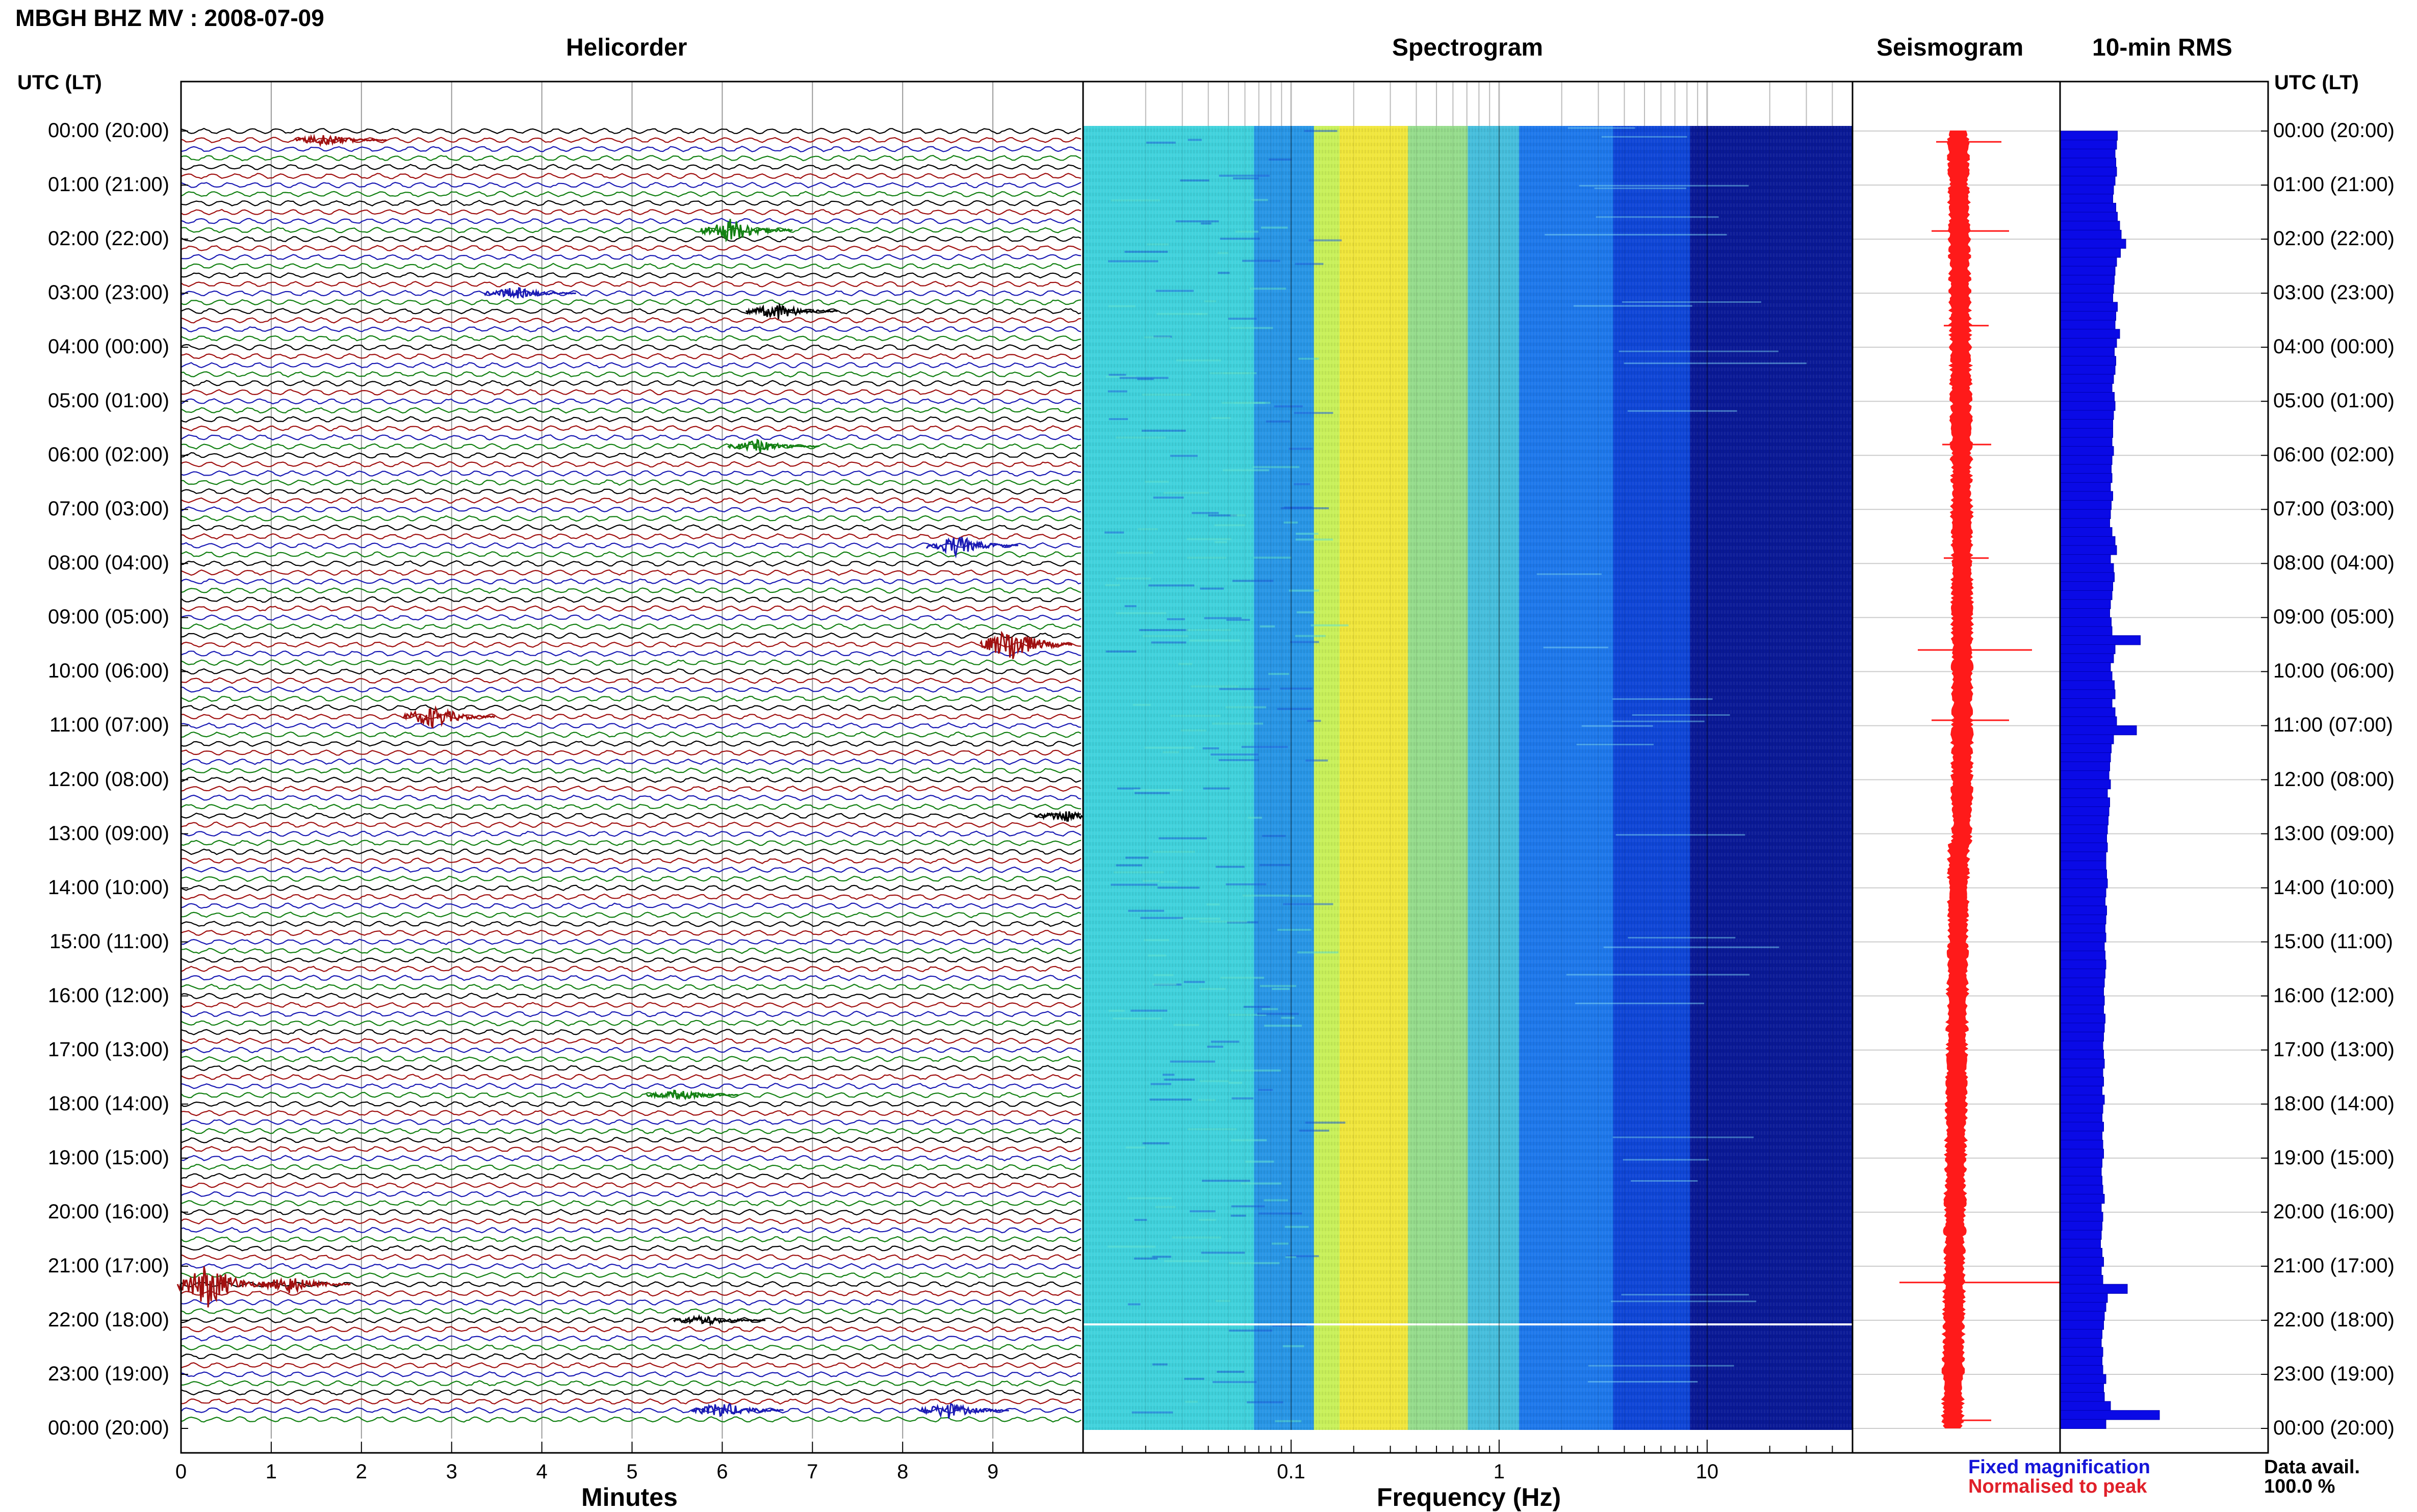 This screenshot has height=1512, width=2417. What do you see at coordinates (2334, 400) in the screenshot?
I see `time-label-right: 05:00 (01:00)` at bounding box center [2334, 400].